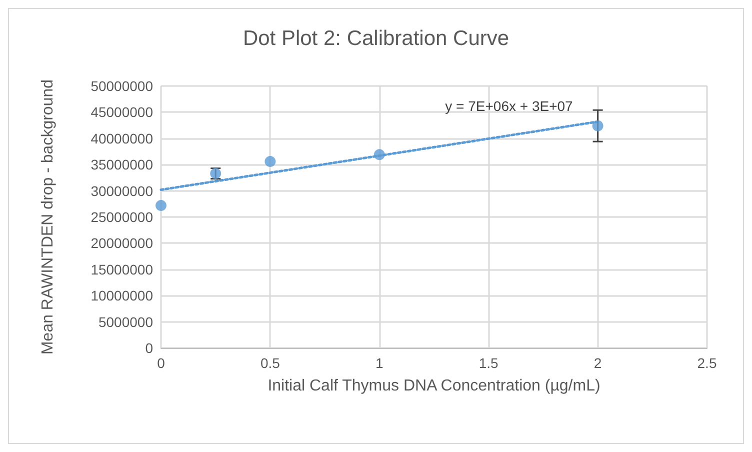 The image size is (752, 452). What do you see at coordinates (434, 386) in the screenshot?
I see `x-axis-title: Initial Calf Thymus DNA Concentration (µg/mL)` at bounding box center [434, 386].